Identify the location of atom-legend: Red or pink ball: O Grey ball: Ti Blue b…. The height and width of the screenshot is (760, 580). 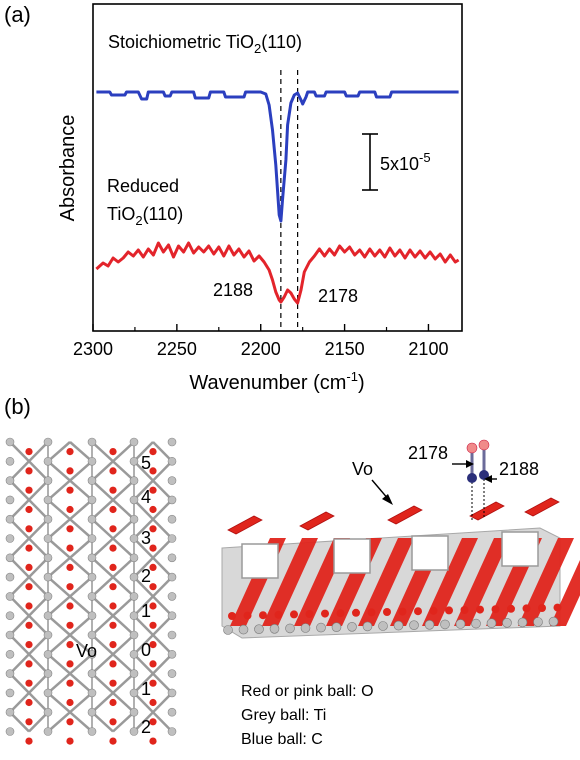
(307, 715).